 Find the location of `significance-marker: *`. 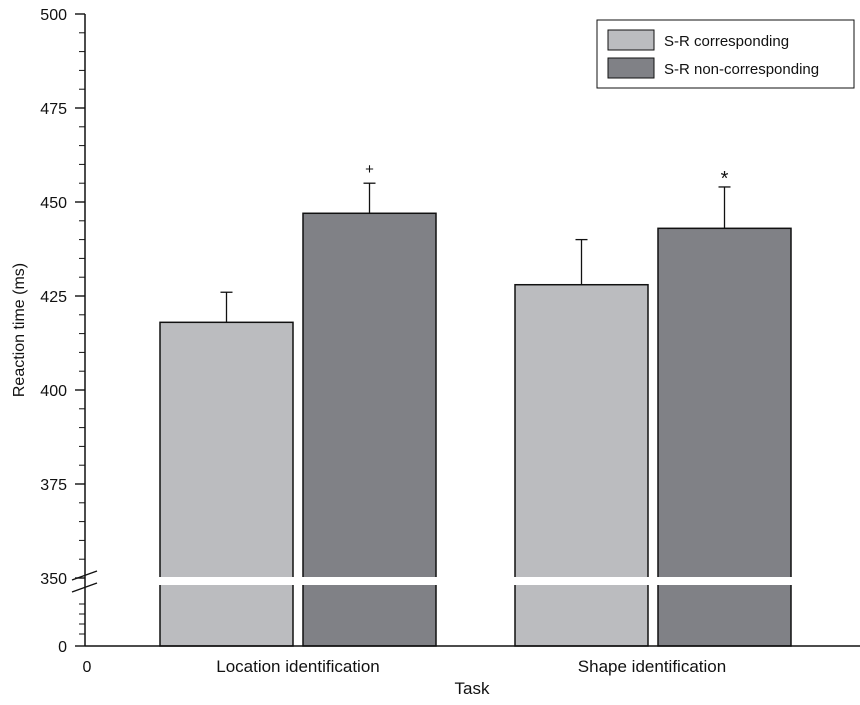

significance-marker: * is located at coordinates (725, 179).